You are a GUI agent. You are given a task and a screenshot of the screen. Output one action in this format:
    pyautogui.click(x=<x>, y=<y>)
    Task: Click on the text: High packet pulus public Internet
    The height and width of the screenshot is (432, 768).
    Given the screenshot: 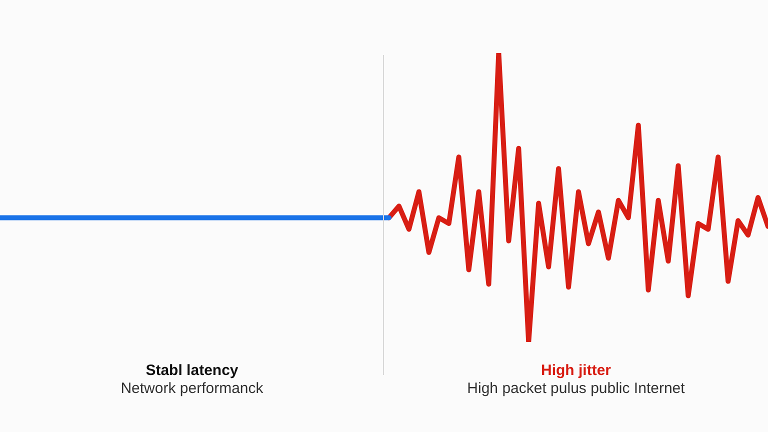 What is the action you would take?
    pyautogui.click(x=576, y=388)
    